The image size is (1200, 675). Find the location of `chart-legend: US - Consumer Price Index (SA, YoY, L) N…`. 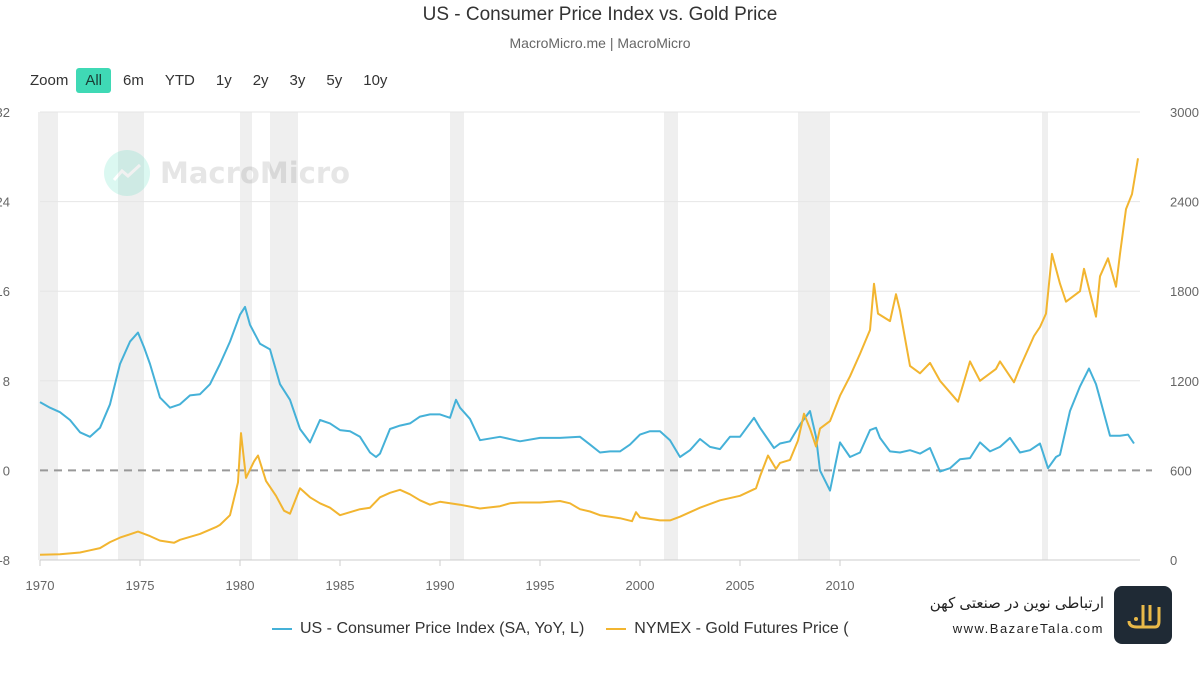

chart-legend: US - Consumer Price Index (SA, YoY, L) N… is located at coordinates (571, 629).